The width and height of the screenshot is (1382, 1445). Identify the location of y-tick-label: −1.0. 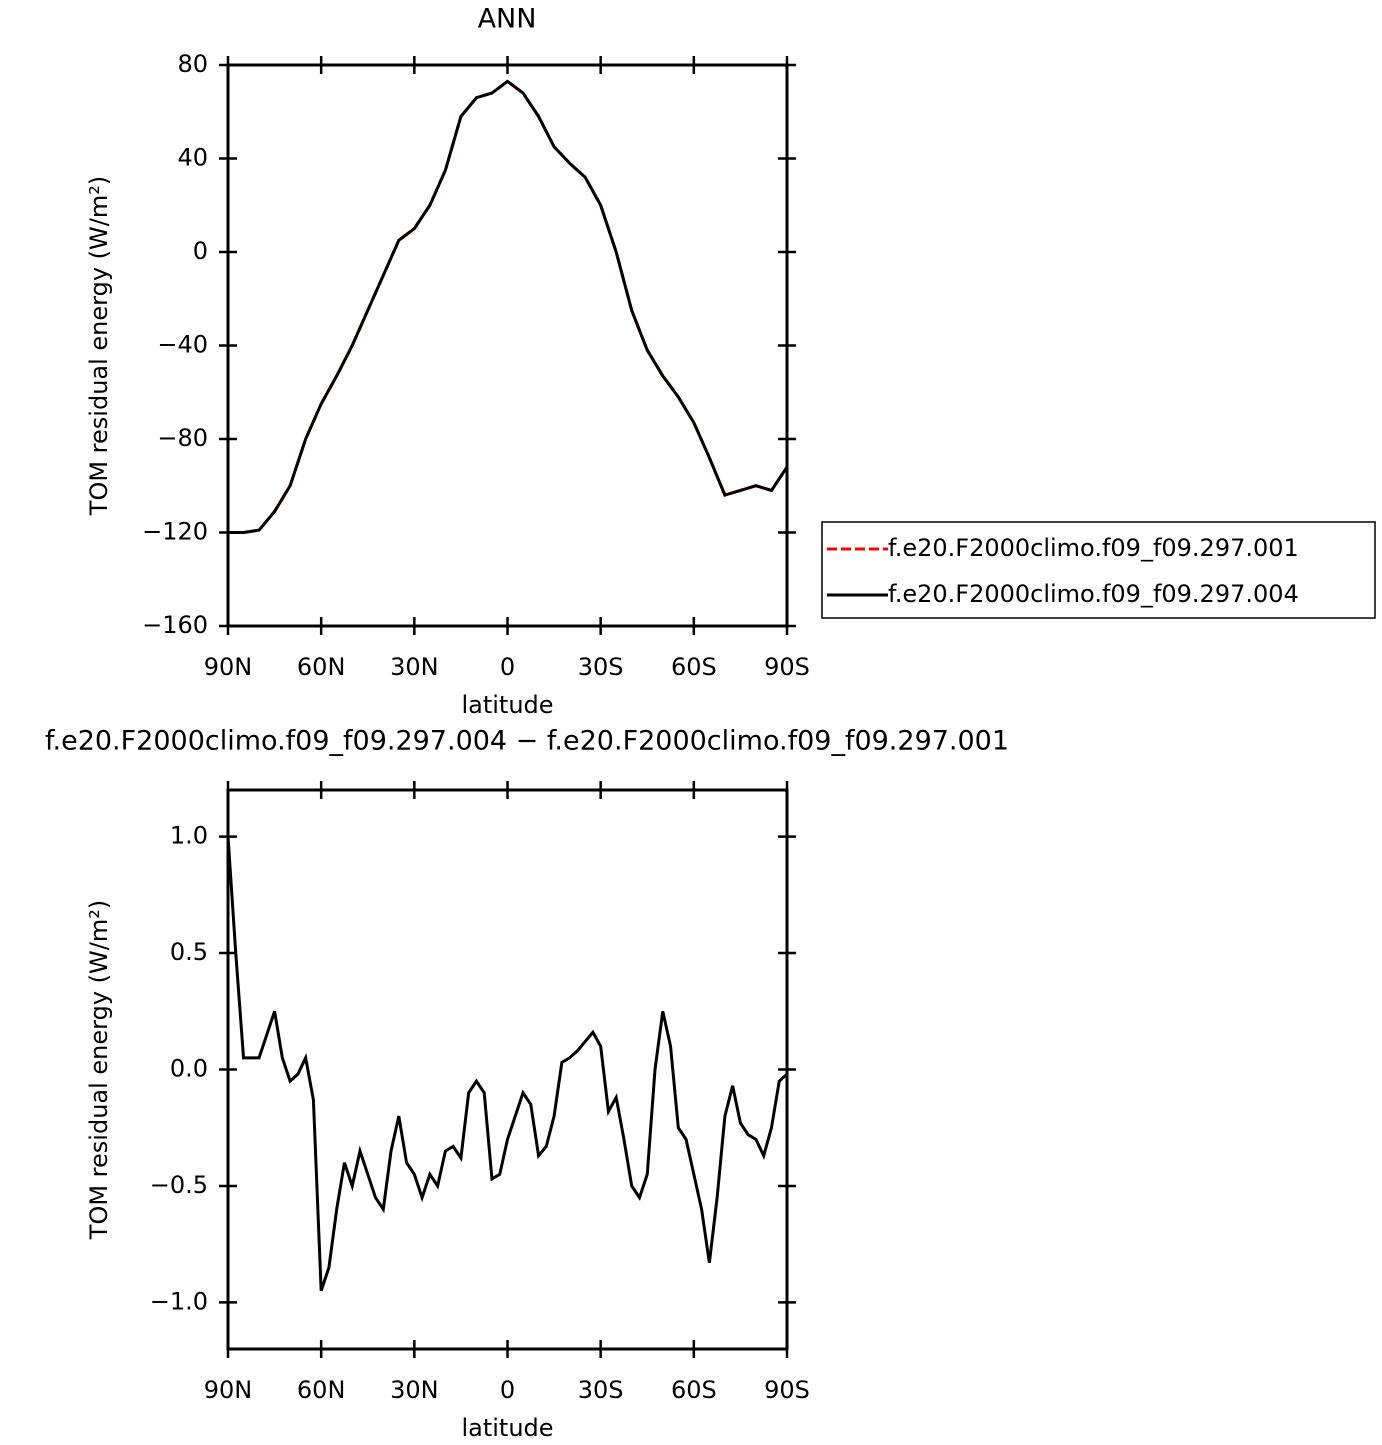
(179, 1301).